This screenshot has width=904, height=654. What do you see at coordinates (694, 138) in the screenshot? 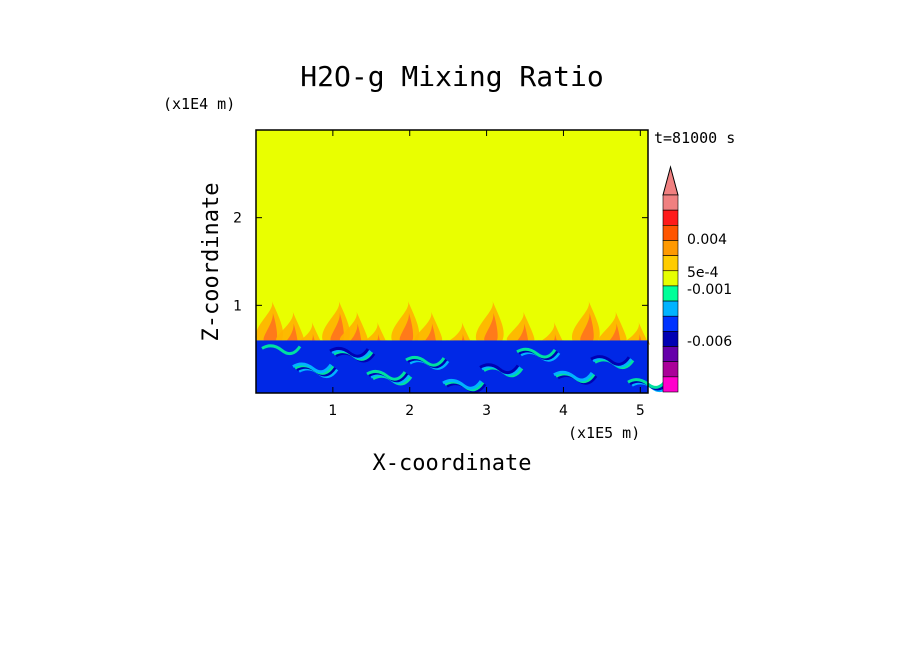
I see `time-label: t=81000 s` at bounding box center [694, 138].